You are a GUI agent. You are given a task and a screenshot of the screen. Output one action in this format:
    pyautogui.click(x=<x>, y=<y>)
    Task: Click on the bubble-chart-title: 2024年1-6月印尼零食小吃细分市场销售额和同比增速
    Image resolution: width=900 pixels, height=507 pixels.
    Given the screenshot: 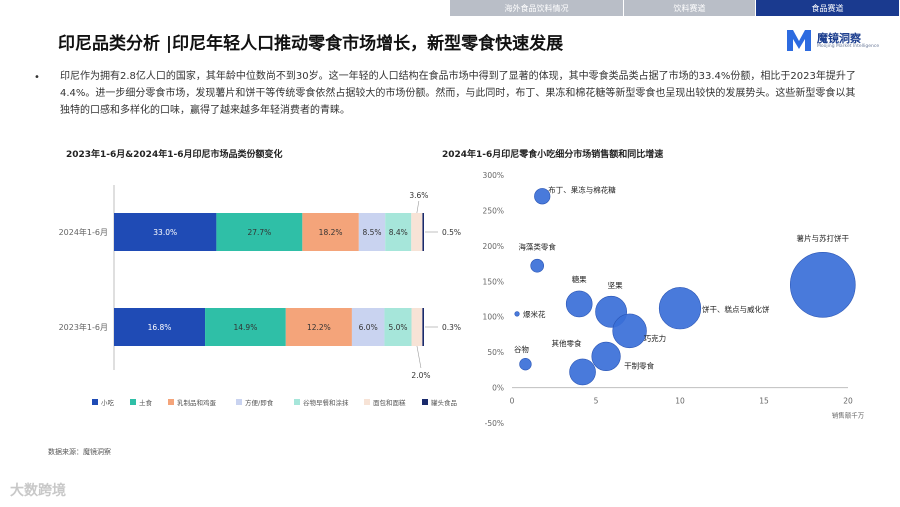 What is the action you would take?
    pyautogui.click(x=553, y=155)
    